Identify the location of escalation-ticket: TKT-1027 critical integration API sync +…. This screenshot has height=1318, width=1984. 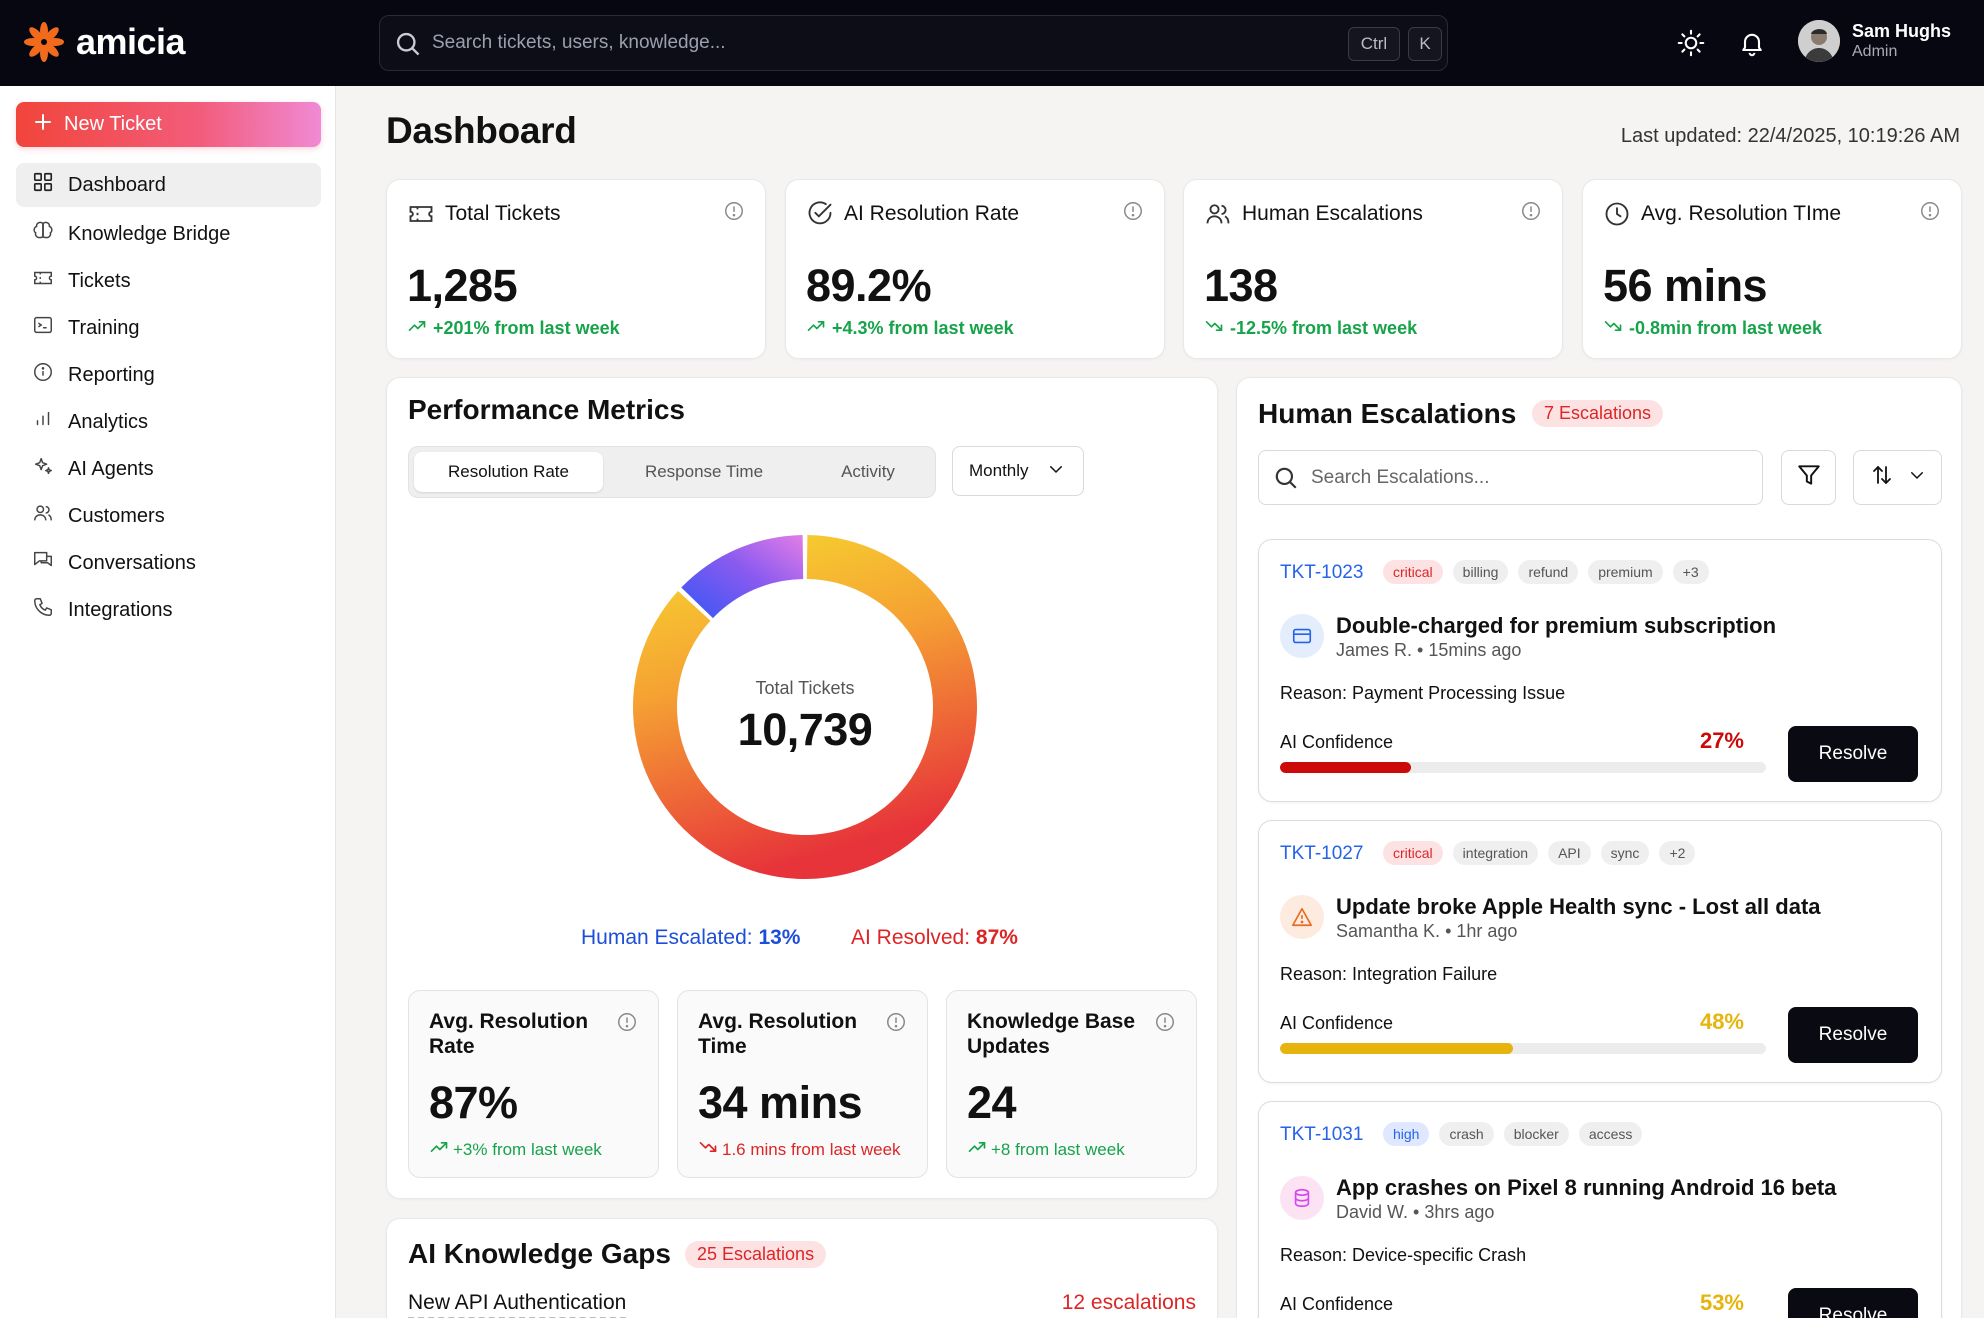
(1600, 951).